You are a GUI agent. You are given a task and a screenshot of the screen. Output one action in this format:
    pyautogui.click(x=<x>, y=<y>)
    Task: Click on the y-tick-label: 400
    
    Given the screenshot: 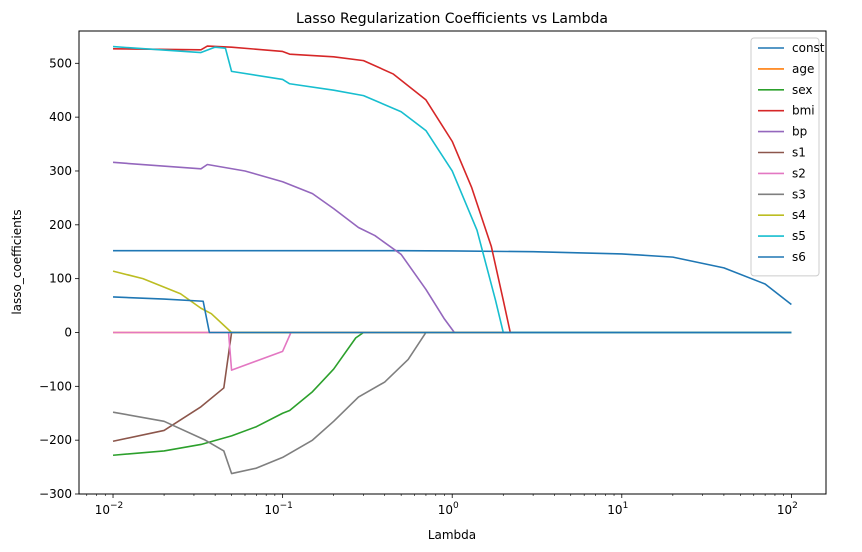 What is the action you would take?
    pyautogui.click(x=60, y=117)
    